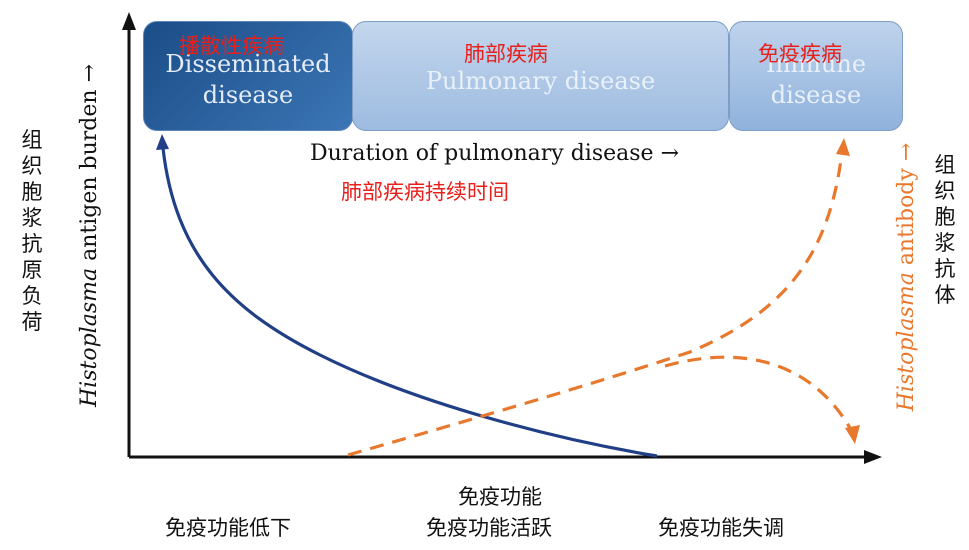 This screenshot has height=550, width=969. What do you see at coordinates (800, 54) in the screenshot?
I see `immune-disease-cn: 免疫疾病` at bounding box center [800, 54].